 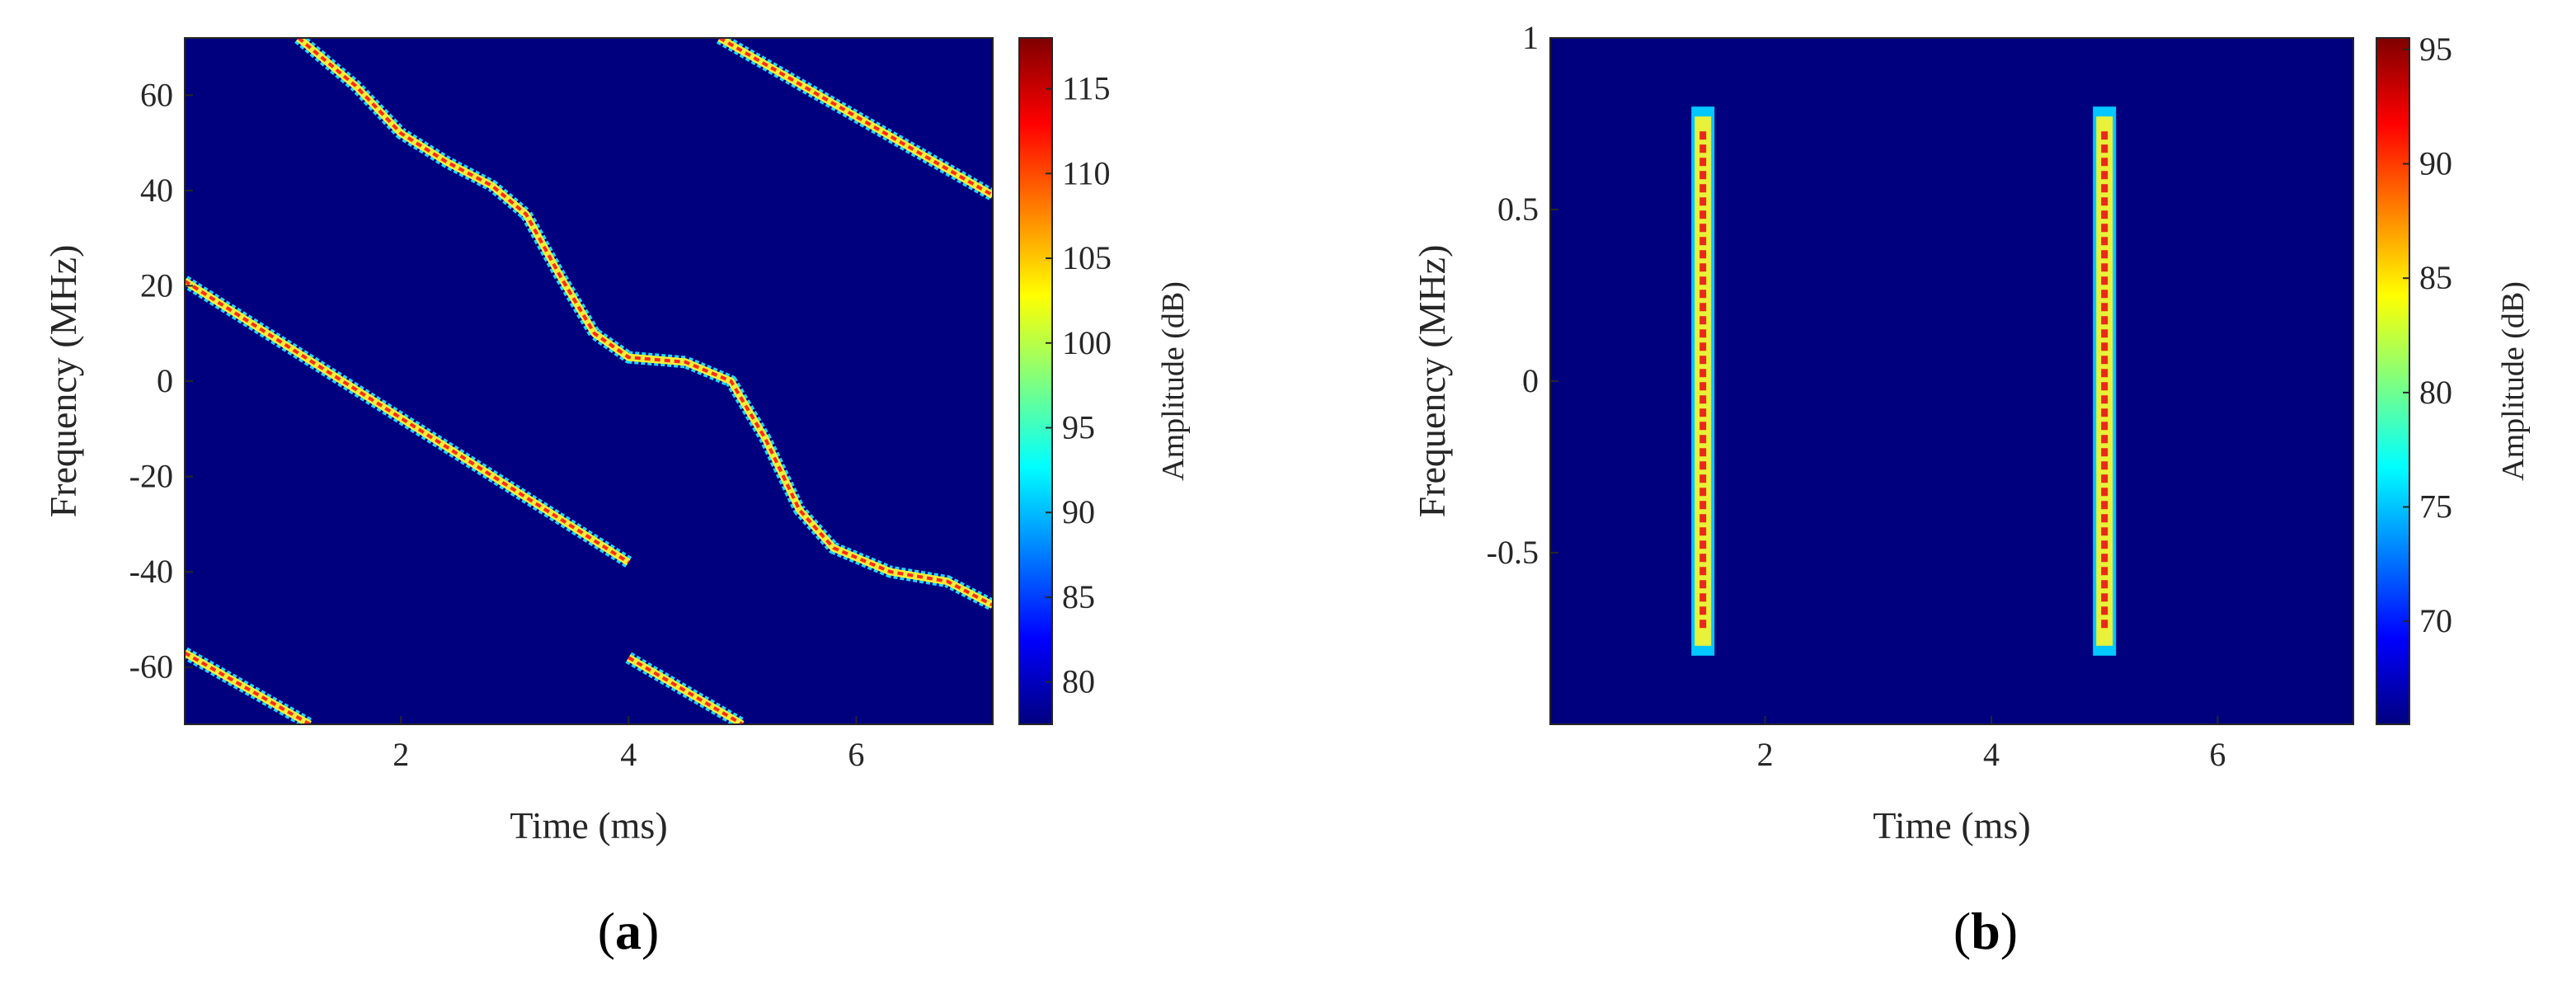 What do you see at coordinates (2435, 506) in the screenshot?
I see `colorbar-tick-label: 75` at bounding box center [2435, 506].